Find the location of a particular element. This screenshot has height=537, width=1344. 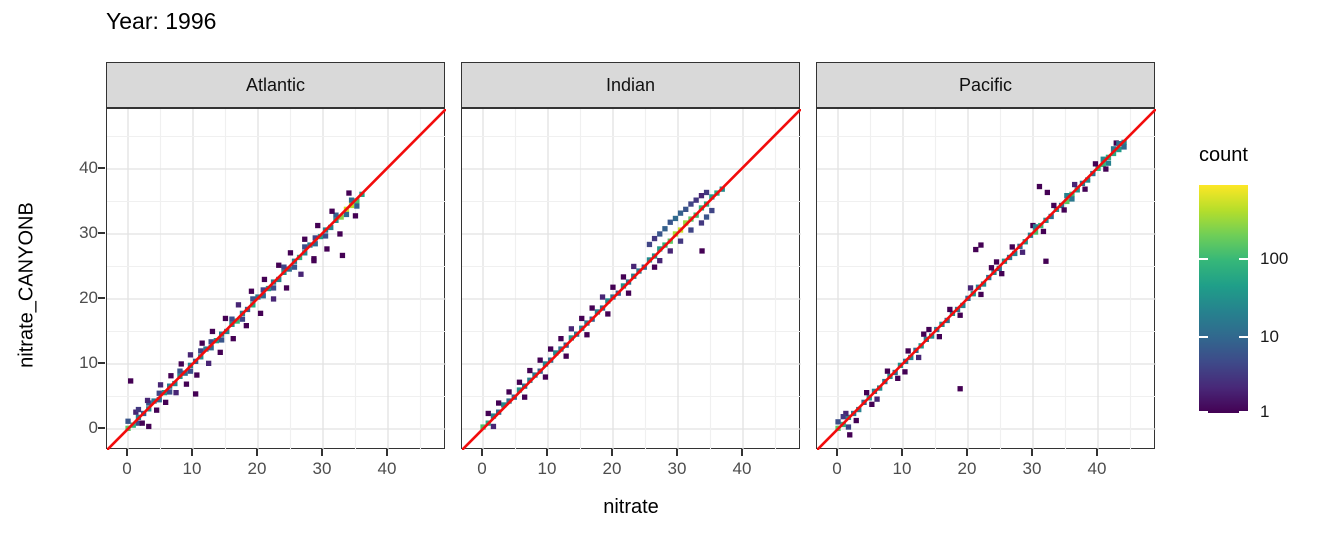

x-tick-label: 40 is located at coordinates (742, 468).